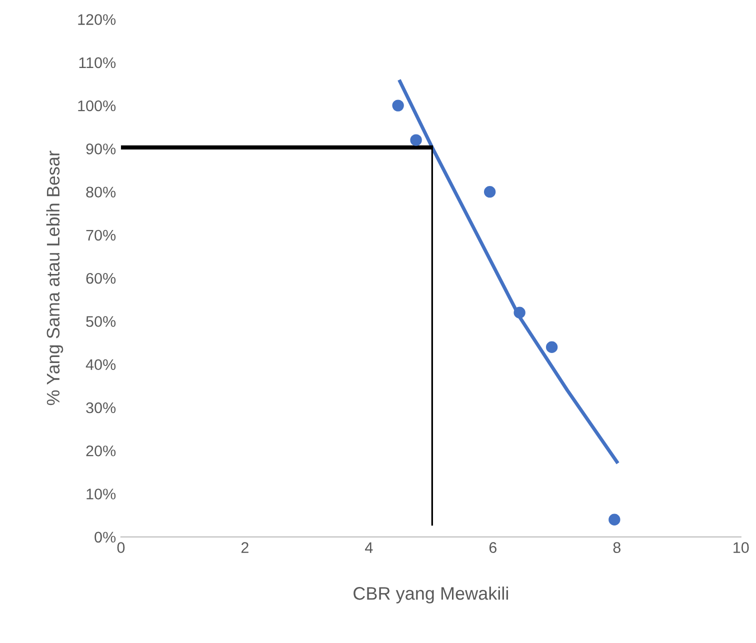 This screenshot has width=756, height=643. I want to click on x-tick-label: 8, so click(616, 547).